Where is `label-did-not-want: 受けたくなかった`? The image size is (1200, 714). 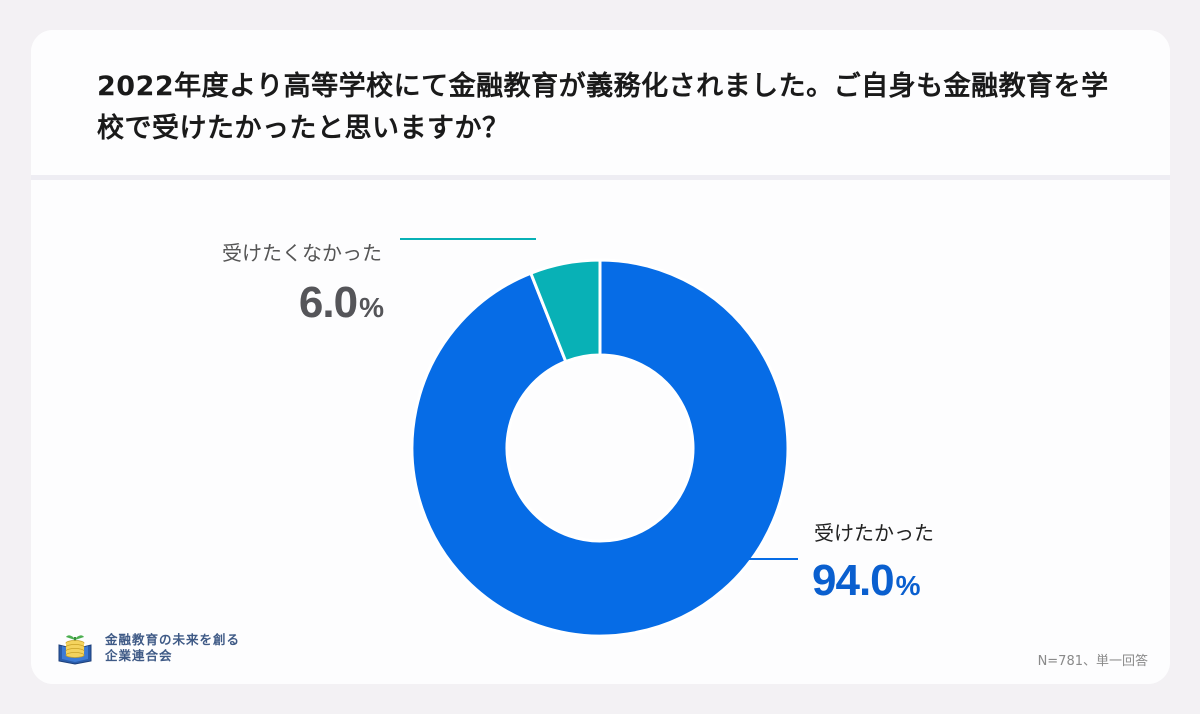
label-did-not-want: 受けたくなかった is located at coordinates (302, 253).